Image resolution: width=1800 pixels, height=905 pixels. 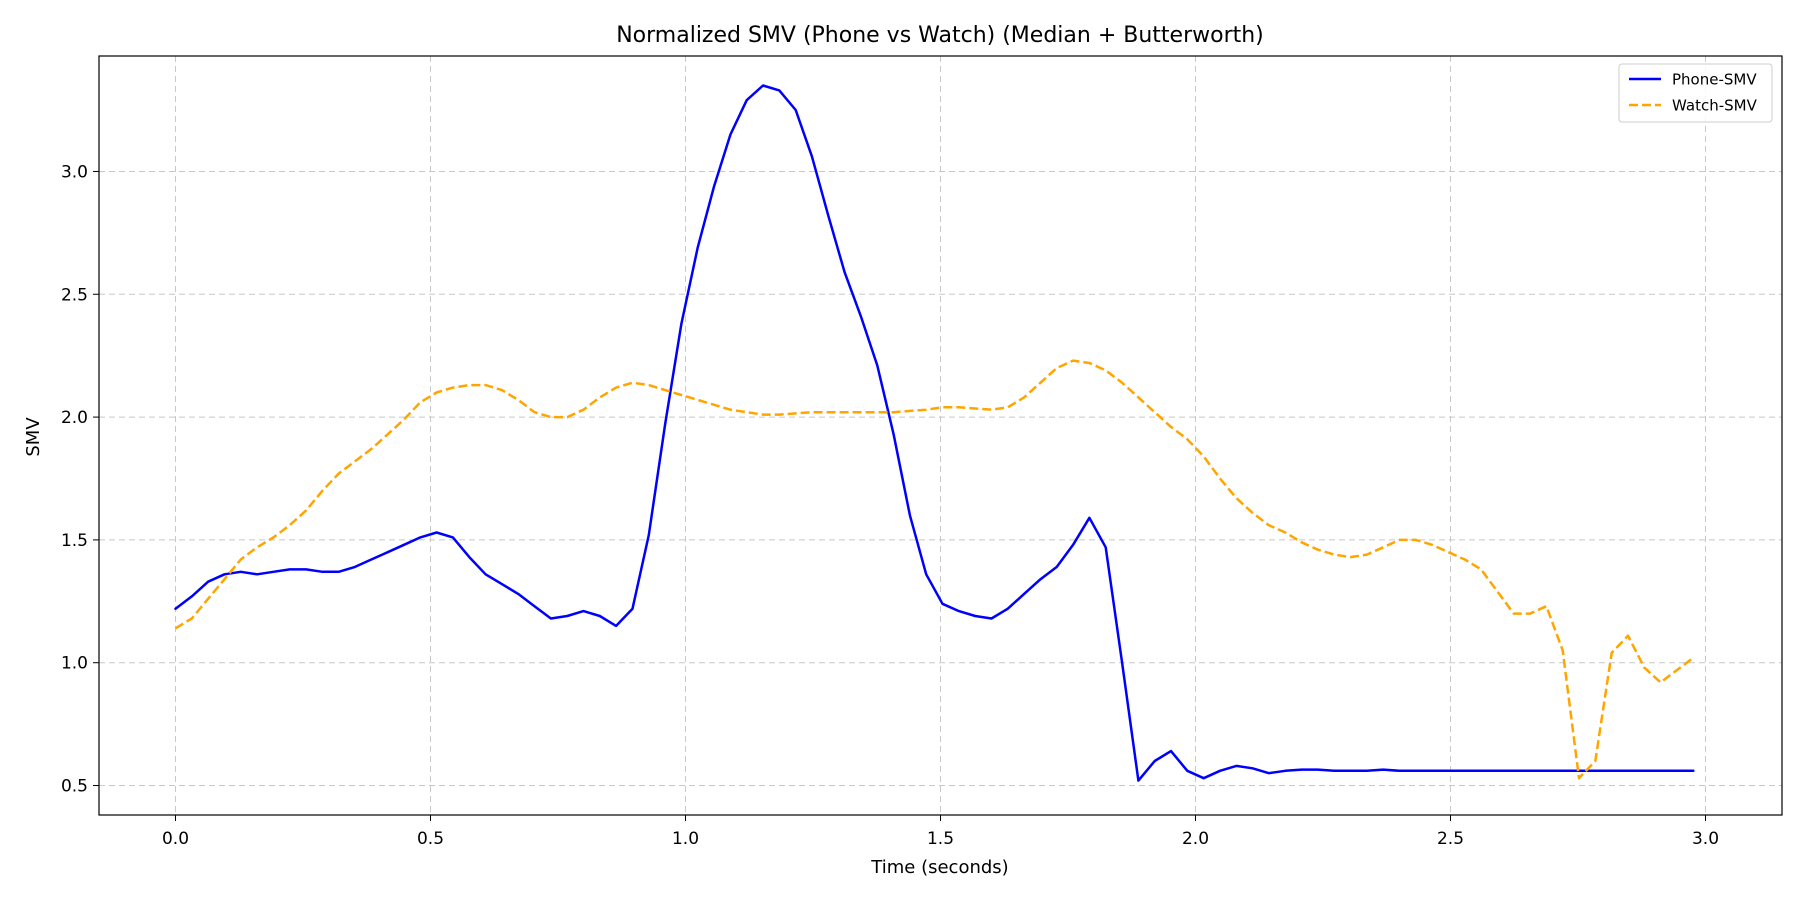 I want to click on x-tick-layer: 0.0 0.5 1.0 1.5 2.0 2.5 3.0, so click(x=940, y=832).